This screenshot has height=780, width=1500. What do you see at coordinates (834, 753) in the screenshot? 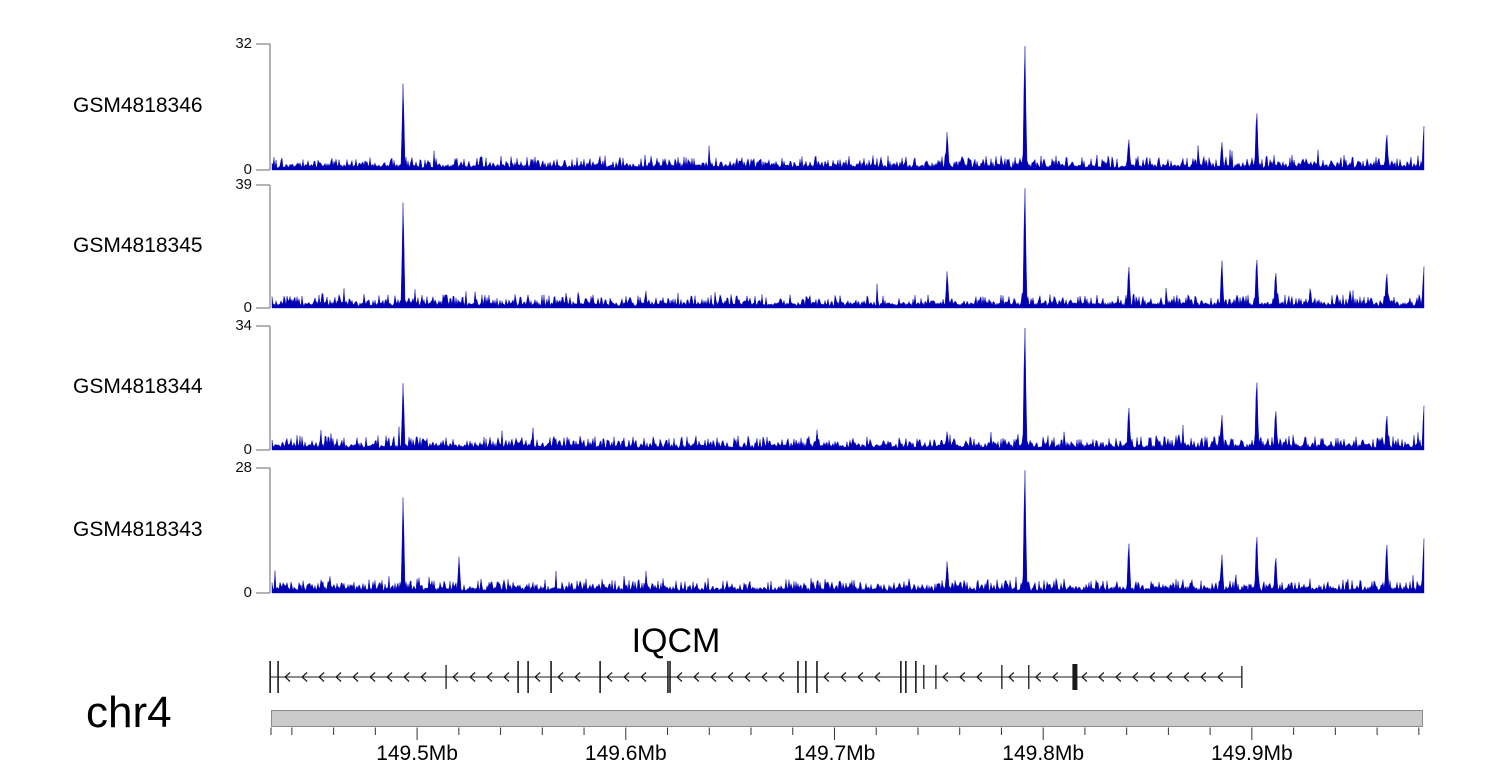
I see `ruler-tick-label: 149.7Mb` at bounding box center [834, 753].